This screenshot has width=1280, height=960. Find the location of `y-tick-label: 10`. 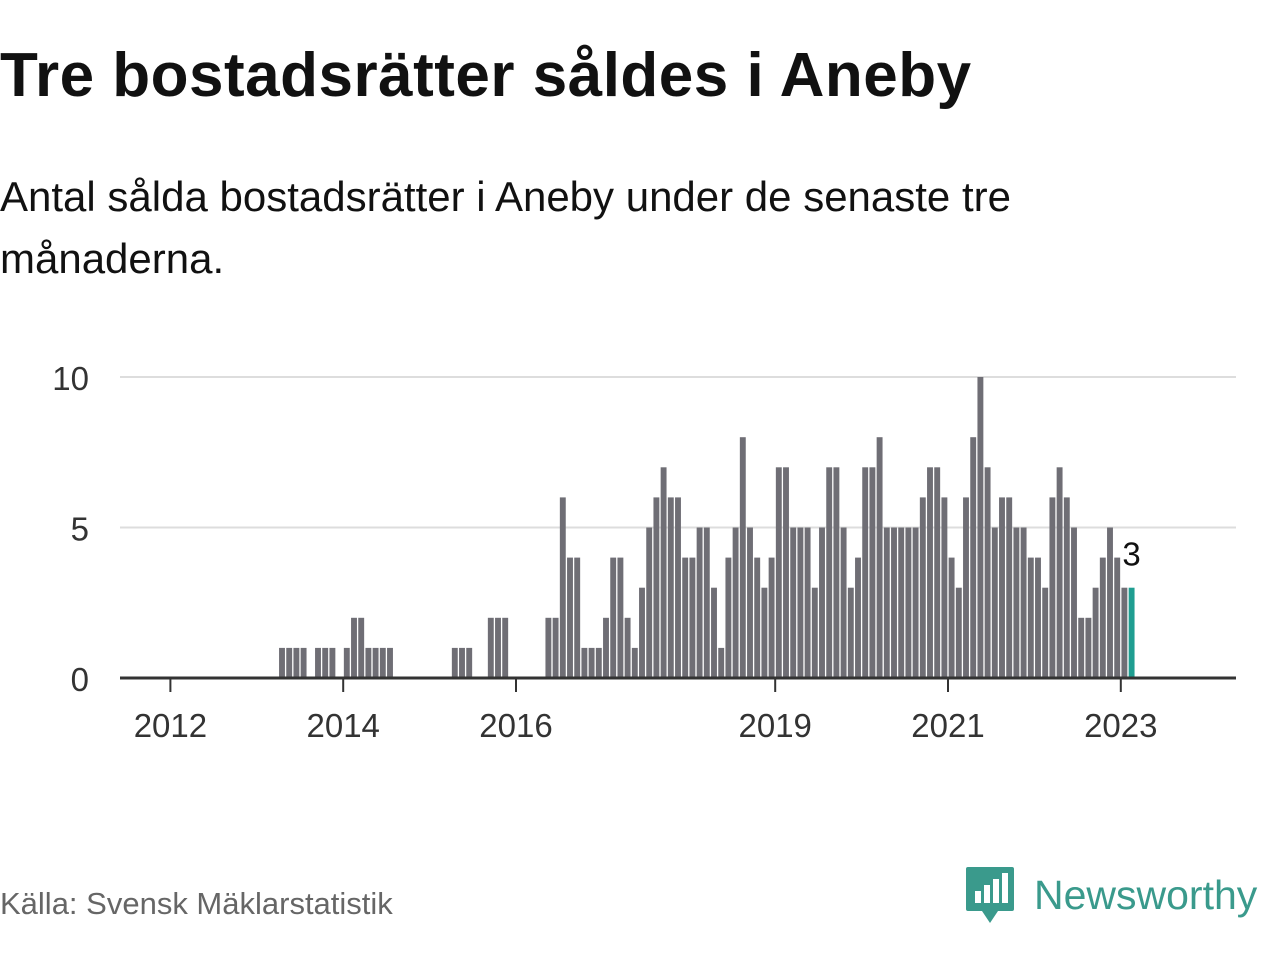

y-tick-label: 10 is located at coordinates (70, 378).